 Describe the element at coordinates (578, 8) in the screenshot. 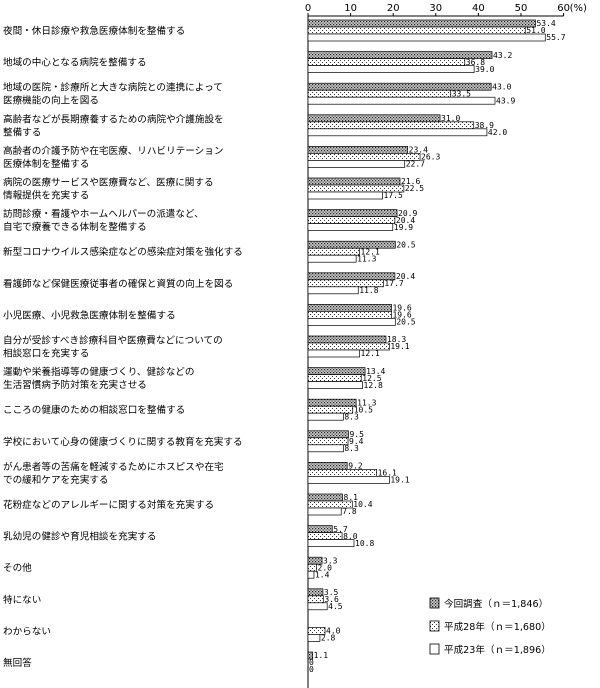

I see `x-axis-unit: (%)` at that location.